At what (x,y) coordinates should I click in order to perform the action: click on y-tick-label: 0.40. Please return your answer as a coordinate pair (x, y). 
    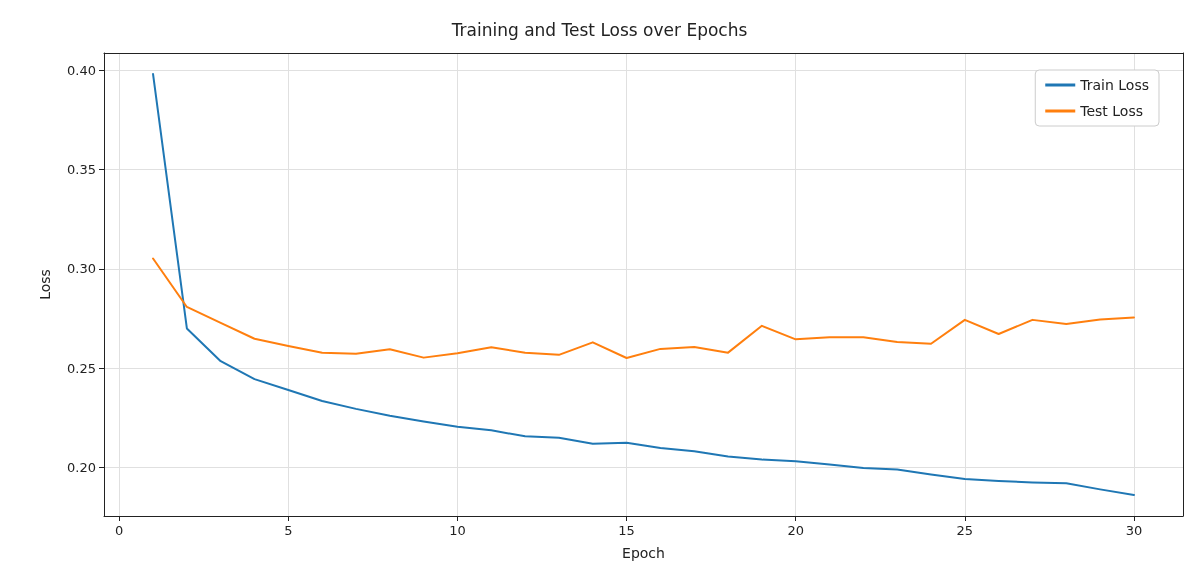
    Looking at the image, I should click on (81, 70).